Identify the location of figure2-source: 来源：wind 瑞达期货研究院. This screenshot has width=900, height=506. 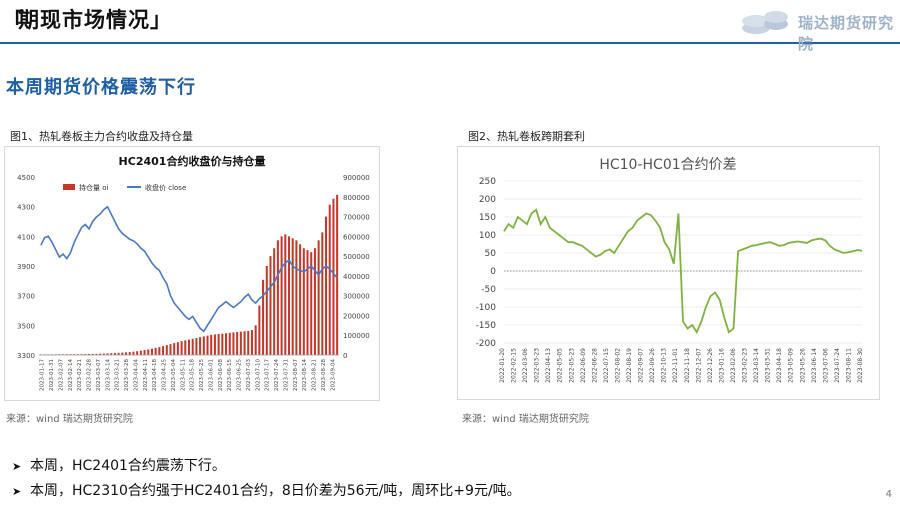
(525, 419).